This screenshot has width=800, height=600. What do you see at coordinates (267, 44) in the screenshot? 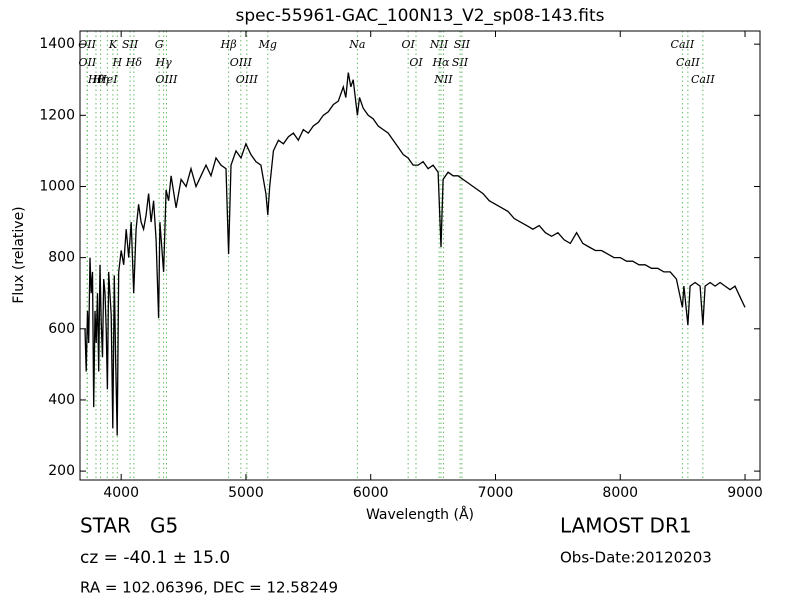
I see `spectral-line-label: Mg` at bounding box center [267, 44].